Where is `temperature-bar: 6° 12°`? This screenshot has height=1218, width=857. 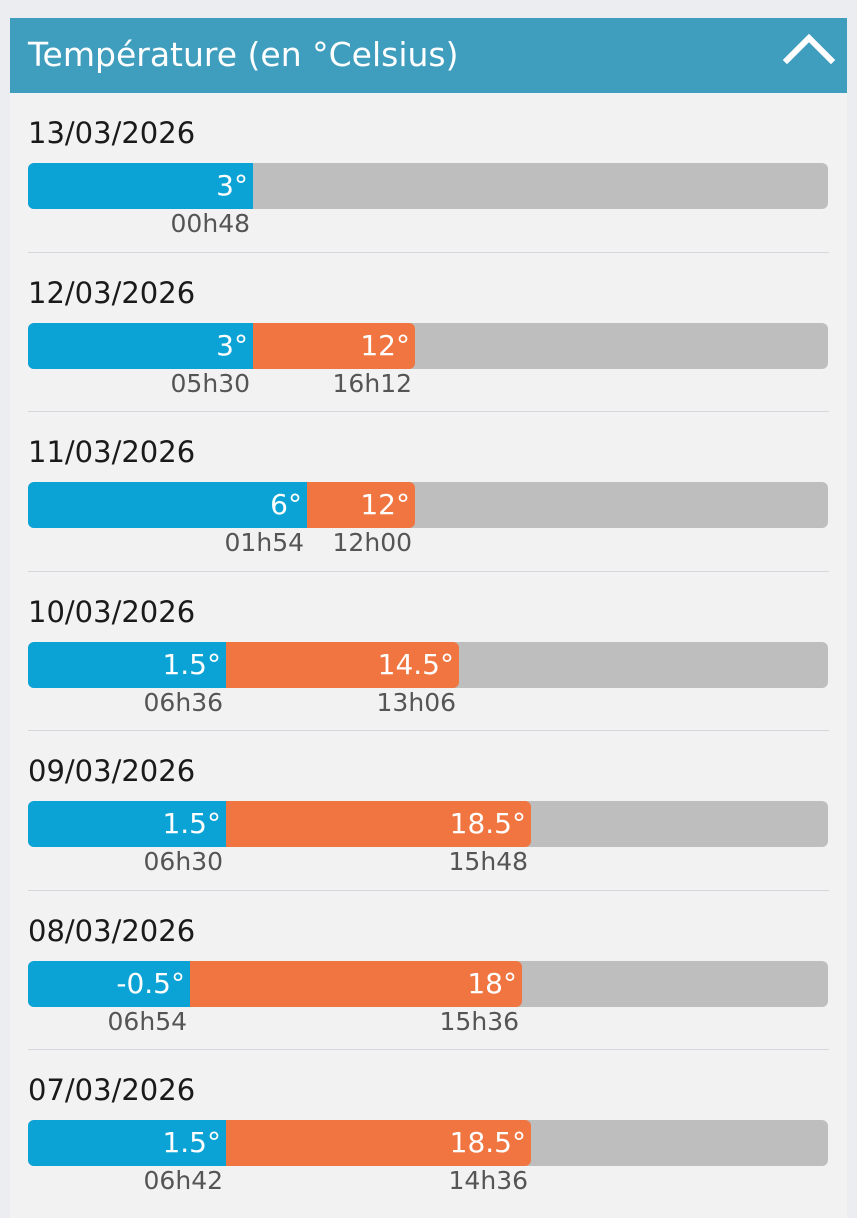 temperature-bar: 6° 12° is located at coordinates (428, 505).